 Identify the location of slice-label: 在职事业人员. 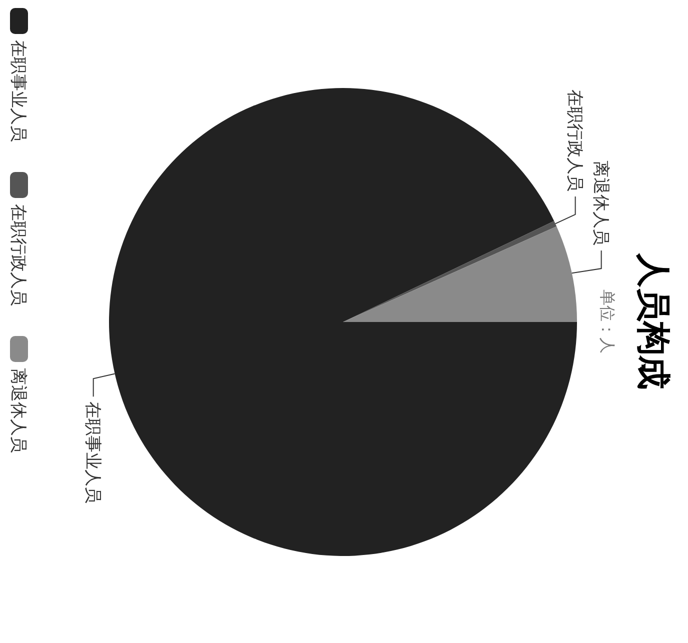
(92, 453).